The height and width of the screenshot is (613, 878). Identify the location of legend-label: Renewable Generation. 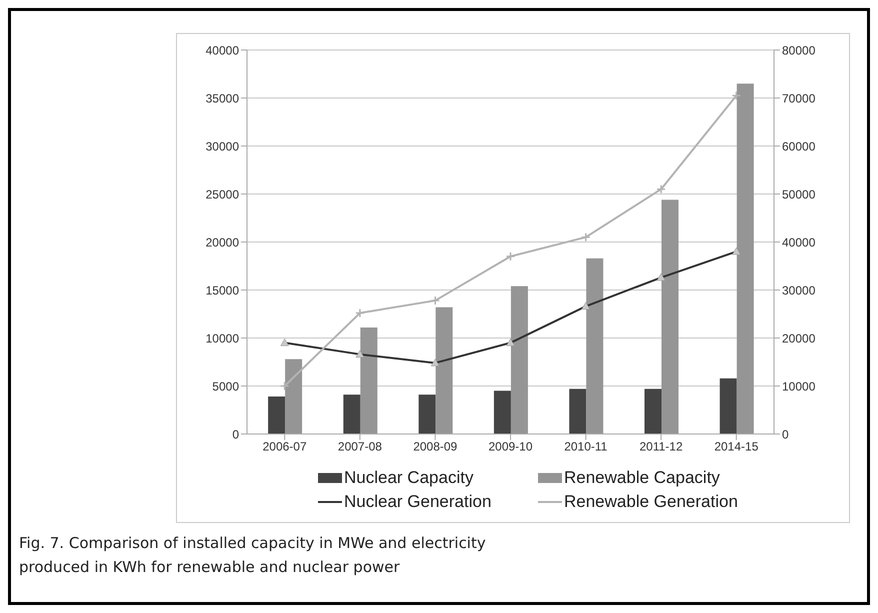
(651, 502).